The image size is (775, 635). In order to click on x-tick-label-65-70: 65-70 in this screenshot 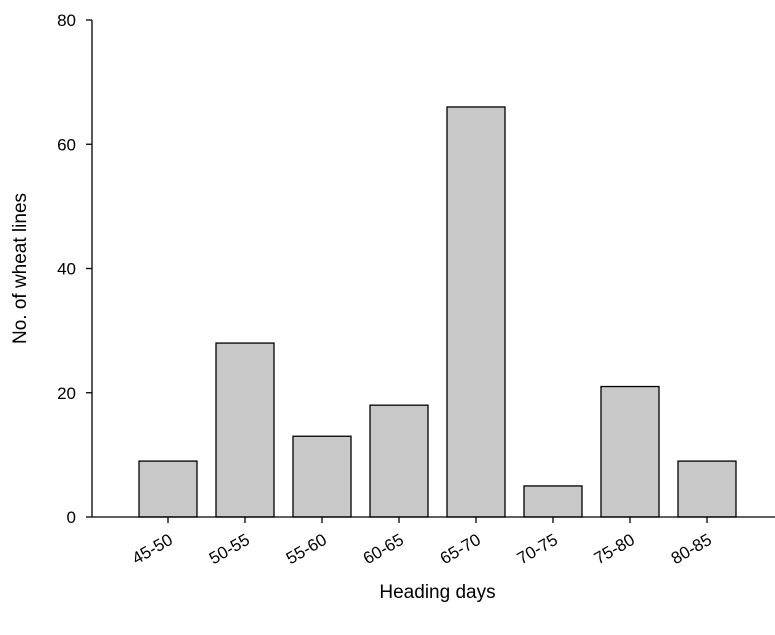, I will do `click(460, 549)`.